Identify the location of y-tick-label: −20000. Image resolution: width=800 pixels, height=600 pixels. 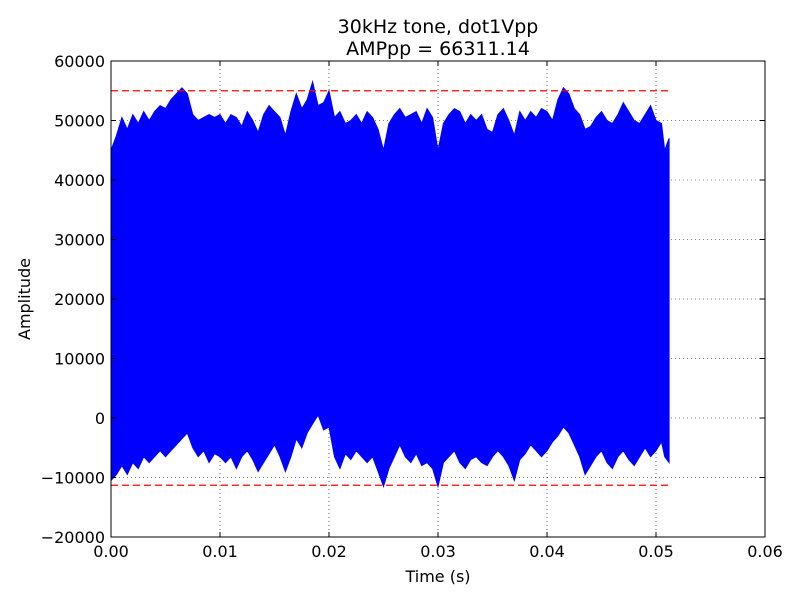
(73, 537).